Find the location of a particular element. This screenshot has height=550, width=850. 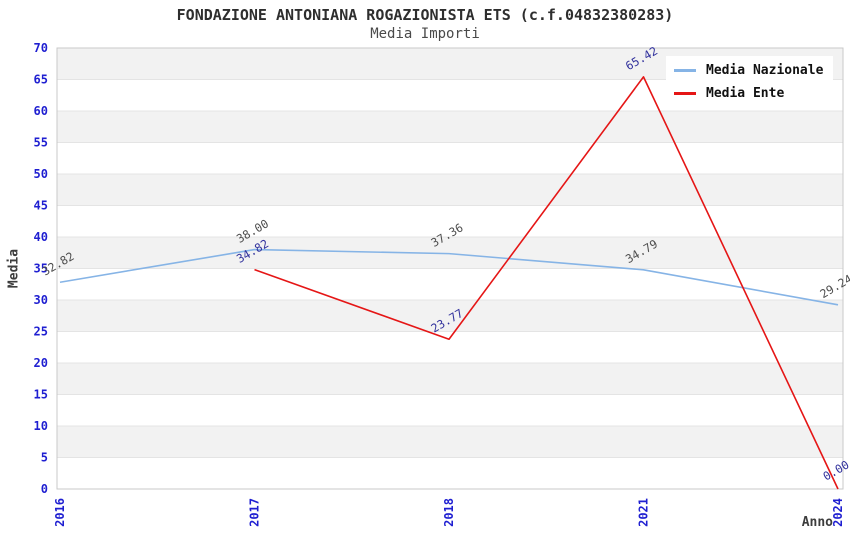

y-tick-label: 60 is located at coordinates (41, 111).